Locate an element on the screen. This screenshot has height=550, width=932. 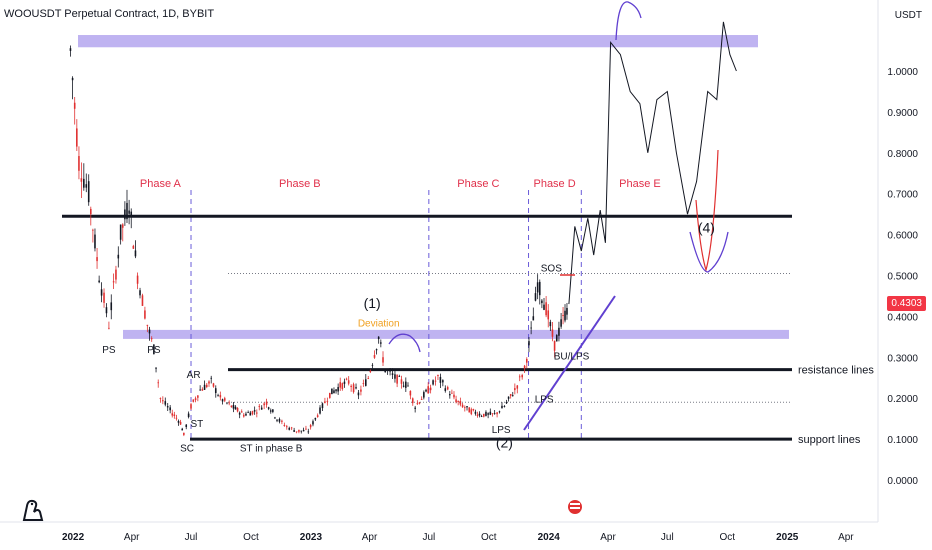
annotation-label: BU/LPS is located at coordinates (572, 356).